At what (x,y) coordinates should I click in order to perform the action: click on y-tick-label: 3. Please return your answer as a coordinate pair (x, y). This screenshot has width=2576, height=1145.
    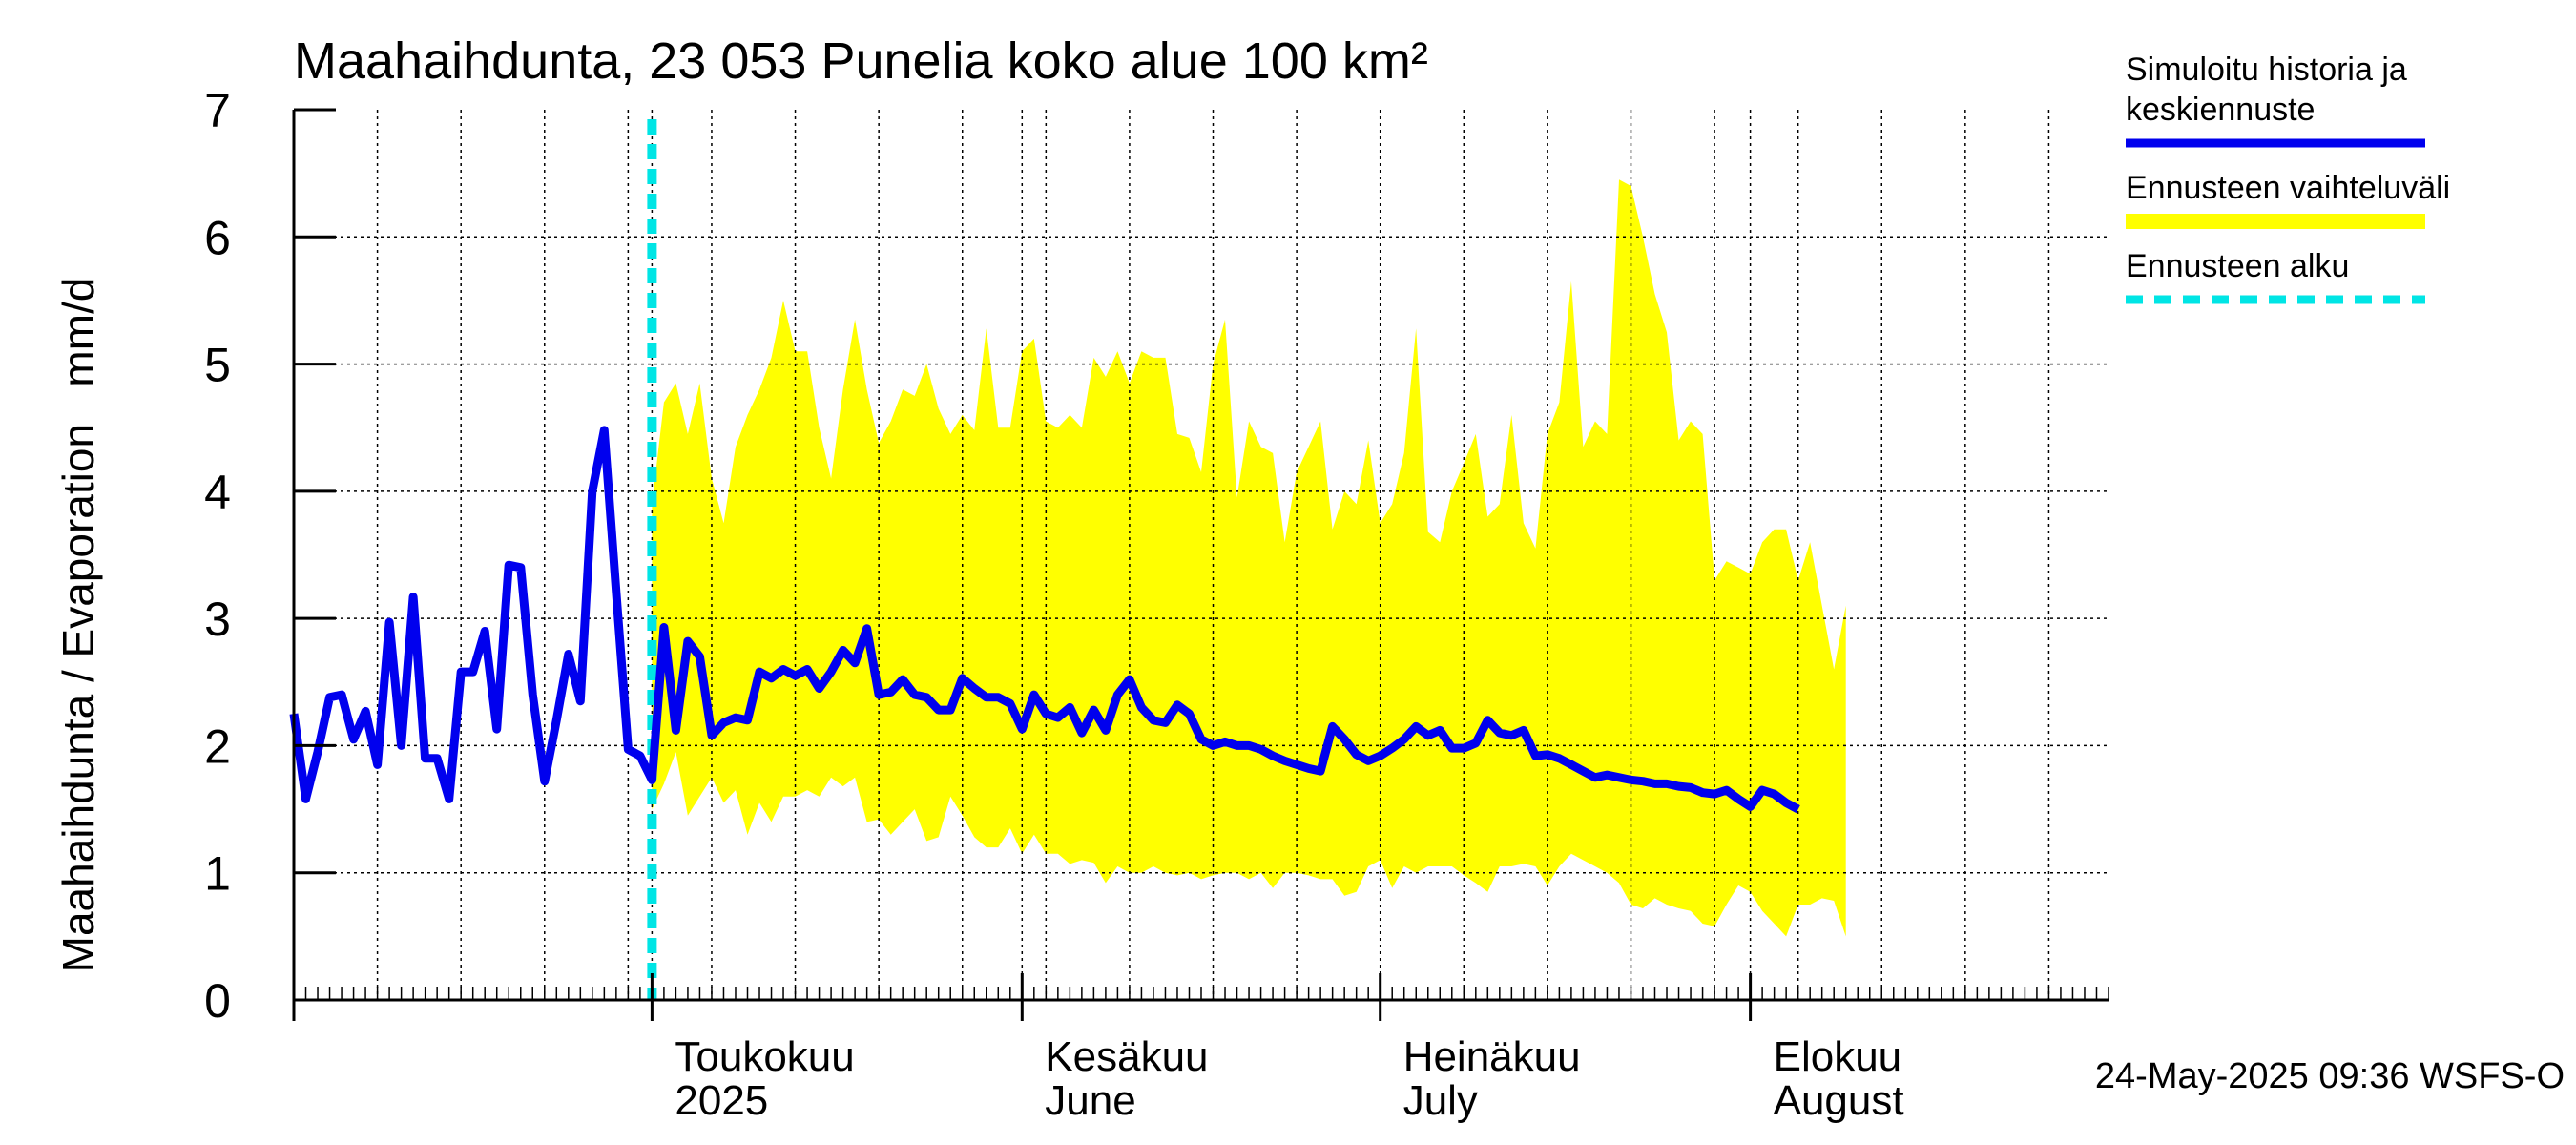
    Looking at the image, I should click on (217, 620).